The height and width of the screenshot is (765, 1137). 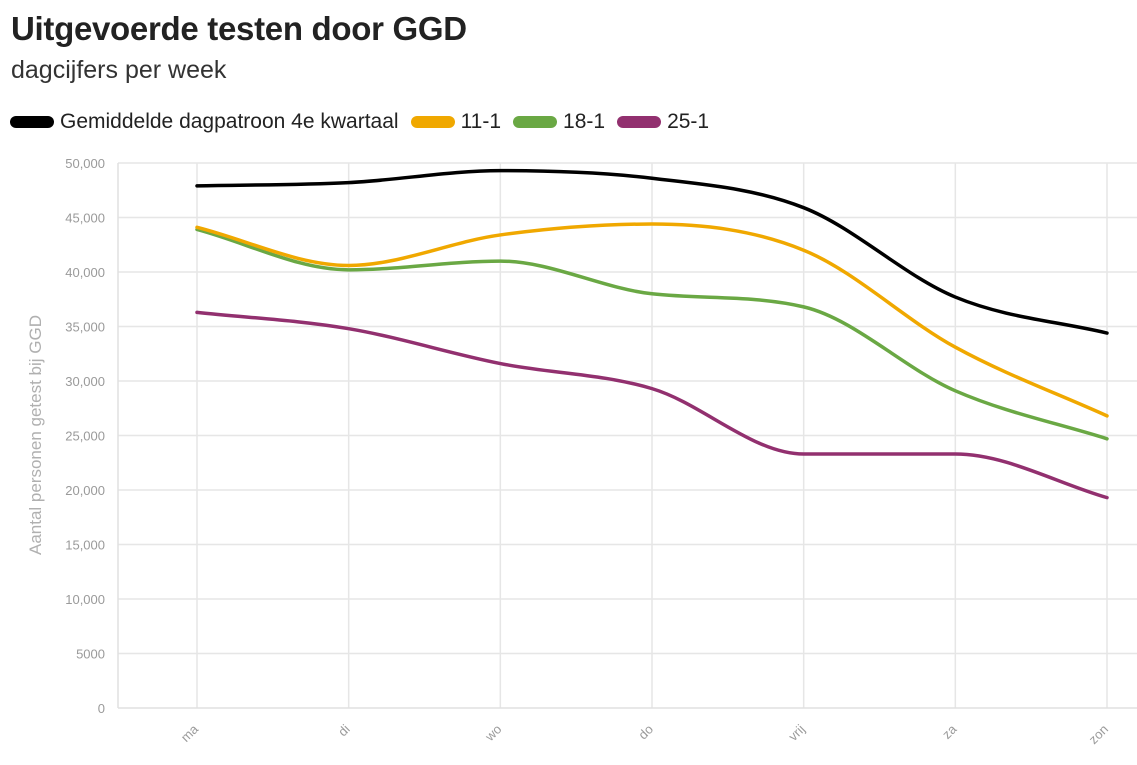 I want to click on y-tick-label: 20,000, so click(x=85, y=490).